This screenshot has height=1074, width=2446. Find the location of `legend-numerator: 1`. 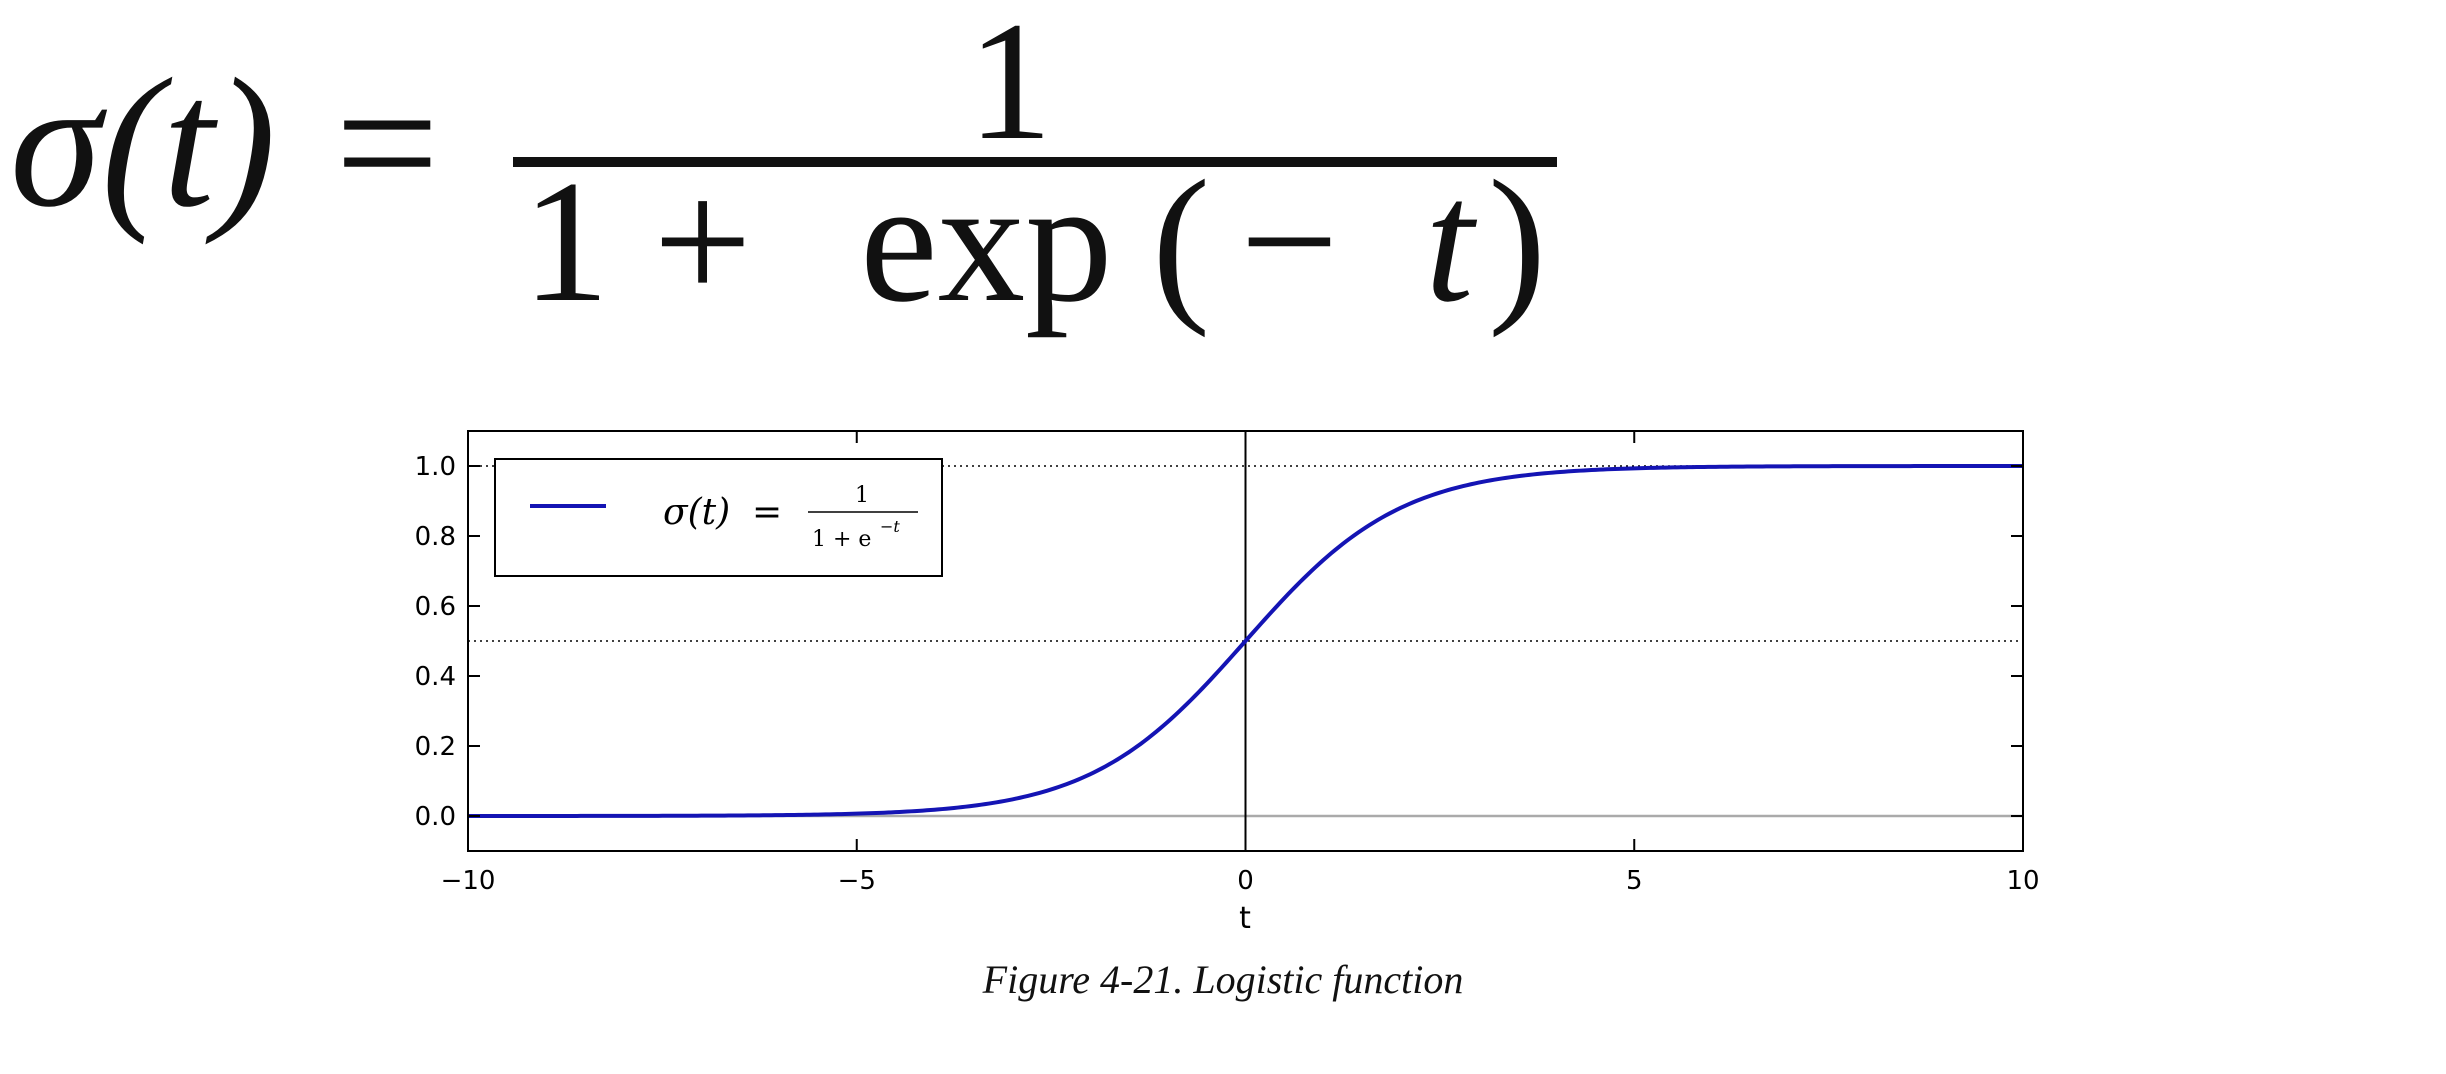

legend-numerator: 1 is located at coordinates (862, 495).